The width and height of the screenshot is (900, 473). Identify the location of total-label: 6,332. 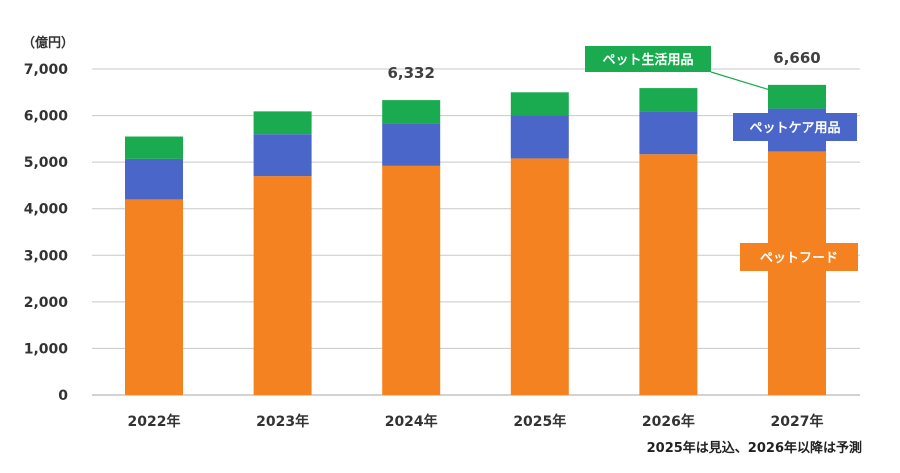
(410, 73).